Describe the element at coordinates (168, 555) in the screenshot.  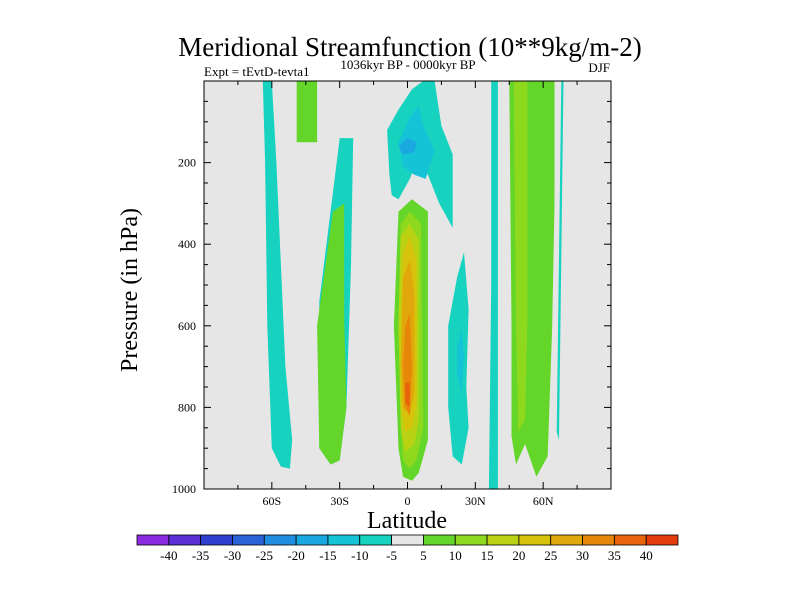
I see `colorbar-label: -40` at that location.